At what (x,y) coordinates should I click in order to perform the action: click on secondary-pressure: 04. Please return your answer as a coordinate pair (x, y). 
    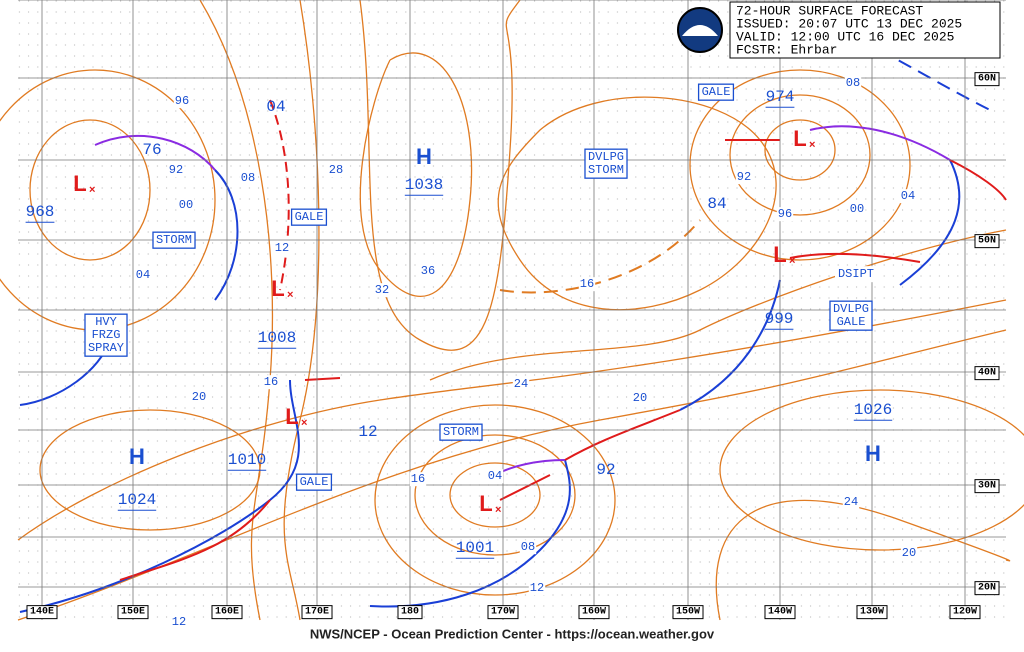
    Looking at the image, I should click on (275, 107).